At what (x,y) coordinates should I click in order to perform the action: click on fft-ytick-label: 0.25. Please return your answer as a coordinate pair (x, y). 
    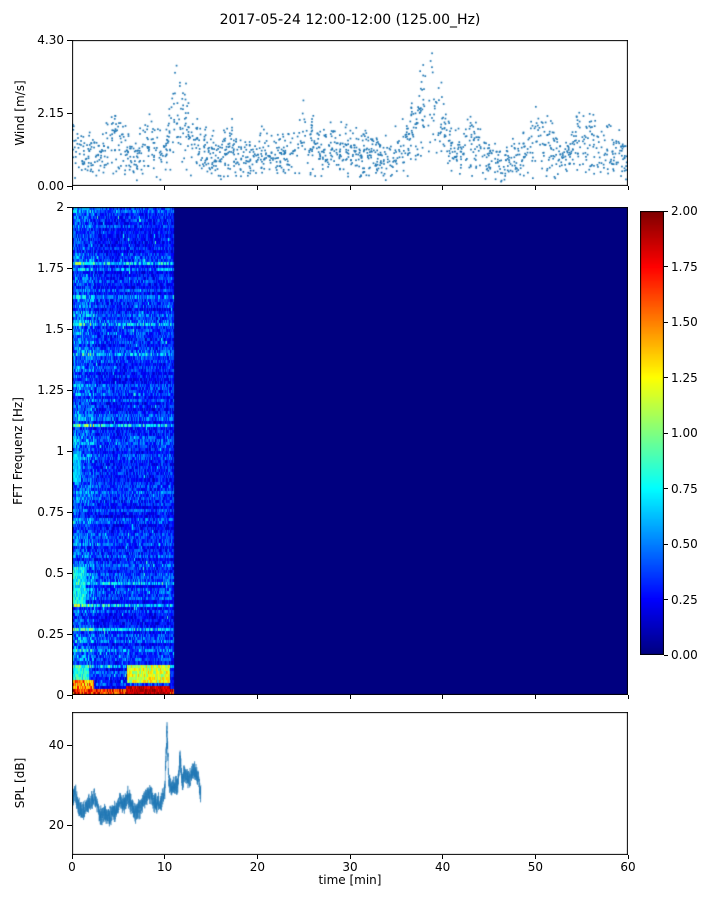
    Looking at the image, I should click on (50, 634).